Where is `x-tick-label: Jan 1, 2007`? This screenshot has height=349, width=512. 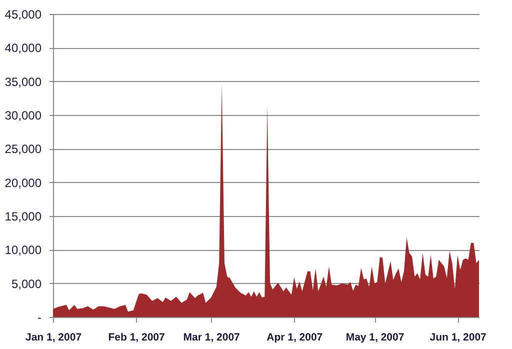 x-tick-label: Jan 1, 2007 is located at coordinates (53, 338).